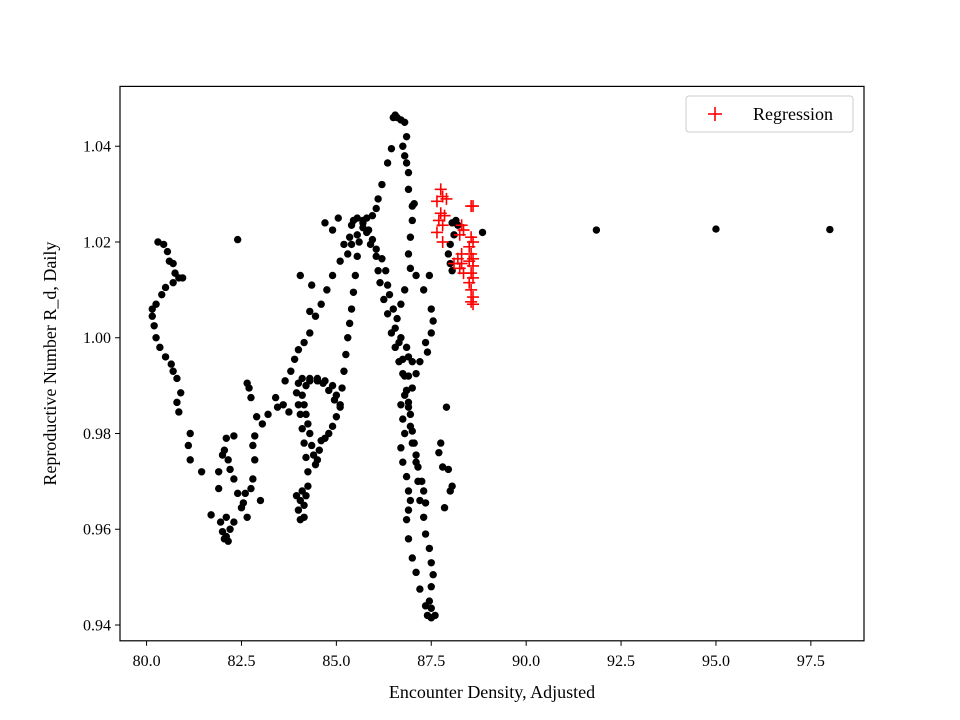 This screenshot has width=960, height=720. I want to click on legend: Regression, so click(769, 114).